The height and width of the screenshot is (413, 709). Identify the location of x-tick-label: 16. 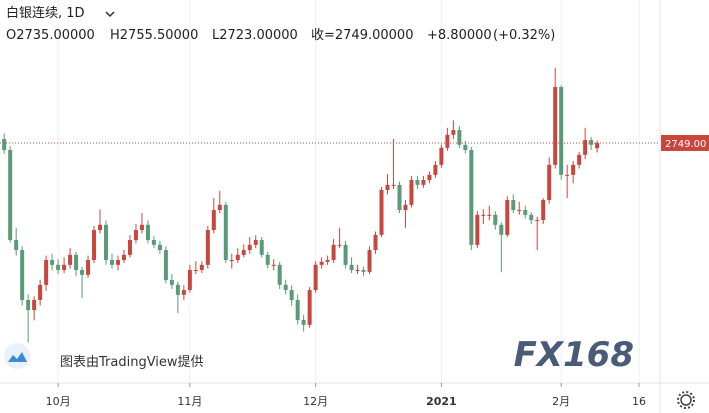
(639, 401).